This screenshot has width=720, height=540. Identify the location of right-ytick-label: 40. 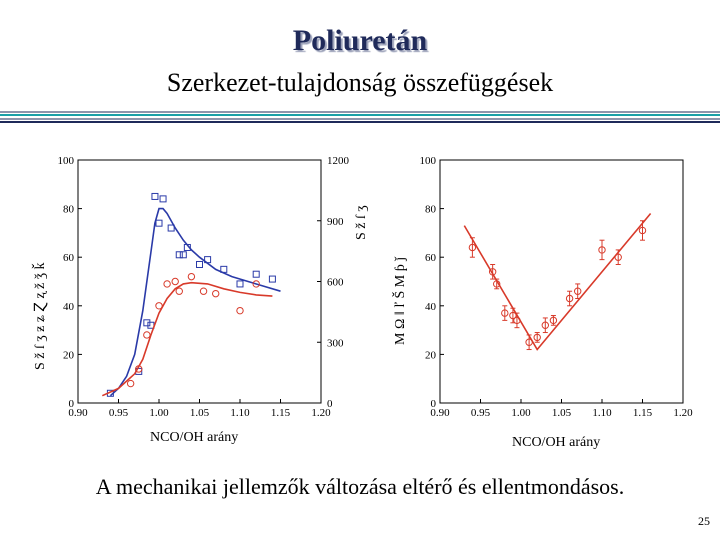
(431, 307).